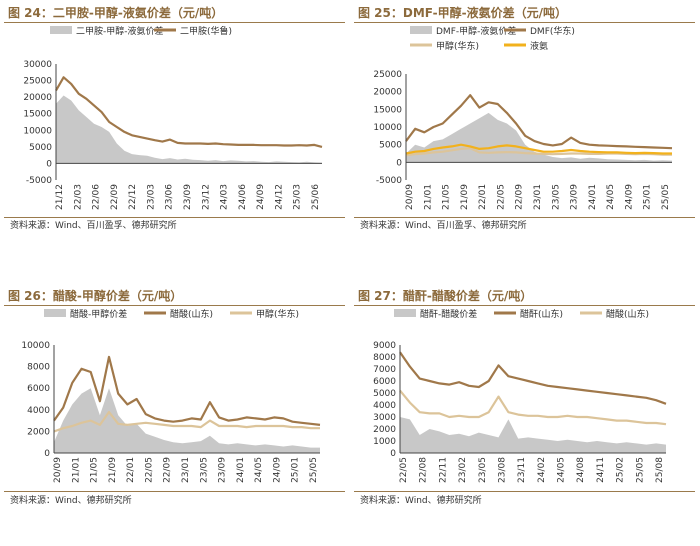  What do you see at coordinates (520, 197) in the screenshot?
I see `x-tick-label: 22/09` at bounding box center [520, 197].